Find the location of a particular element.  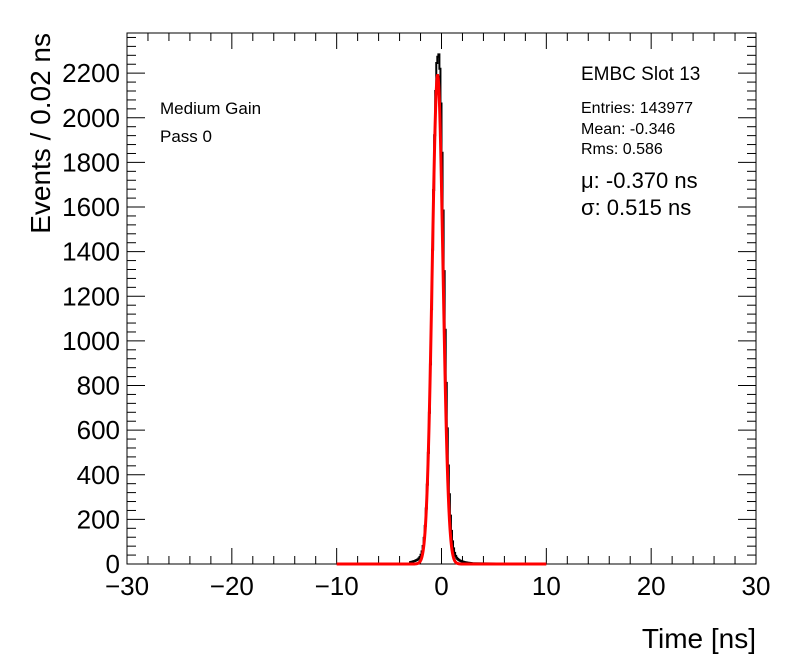

x-tick-label: −10 is located at coordinates (337, 586).